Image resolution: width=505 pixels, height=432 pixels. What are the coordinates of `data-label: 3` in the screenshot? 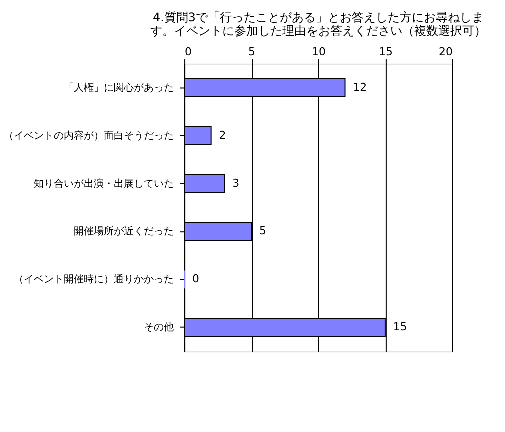 It's located at (236, 183).